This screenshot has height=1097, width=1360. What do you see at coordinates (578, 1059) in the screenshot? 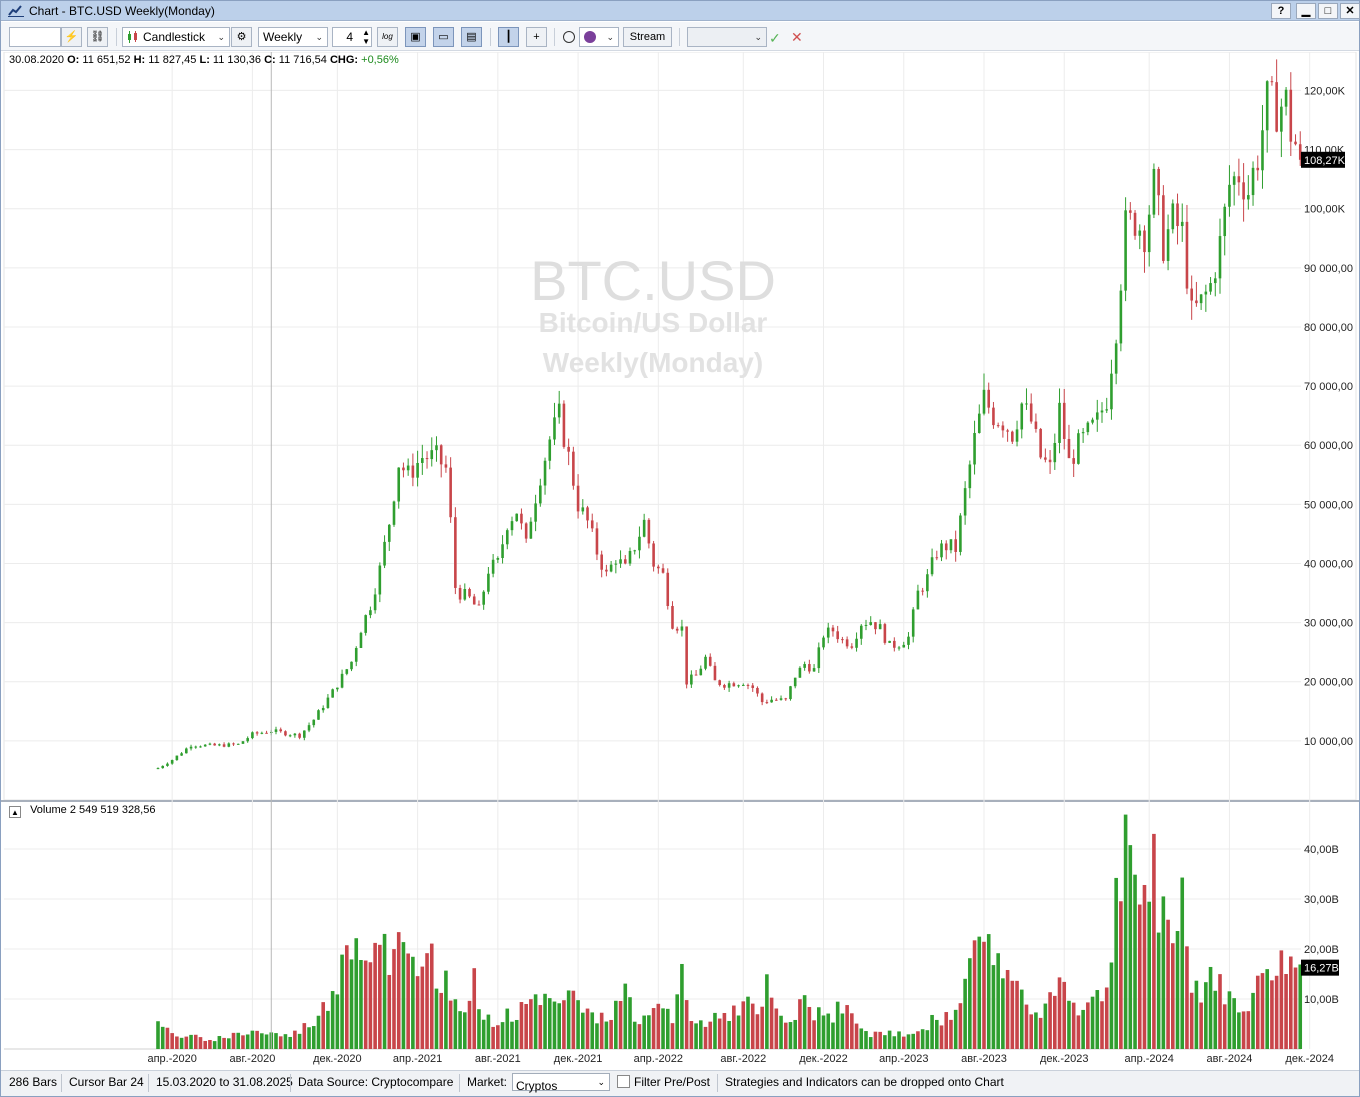
I see `time-tick-label: дек.-2021` at bounding box center [578, 1059].